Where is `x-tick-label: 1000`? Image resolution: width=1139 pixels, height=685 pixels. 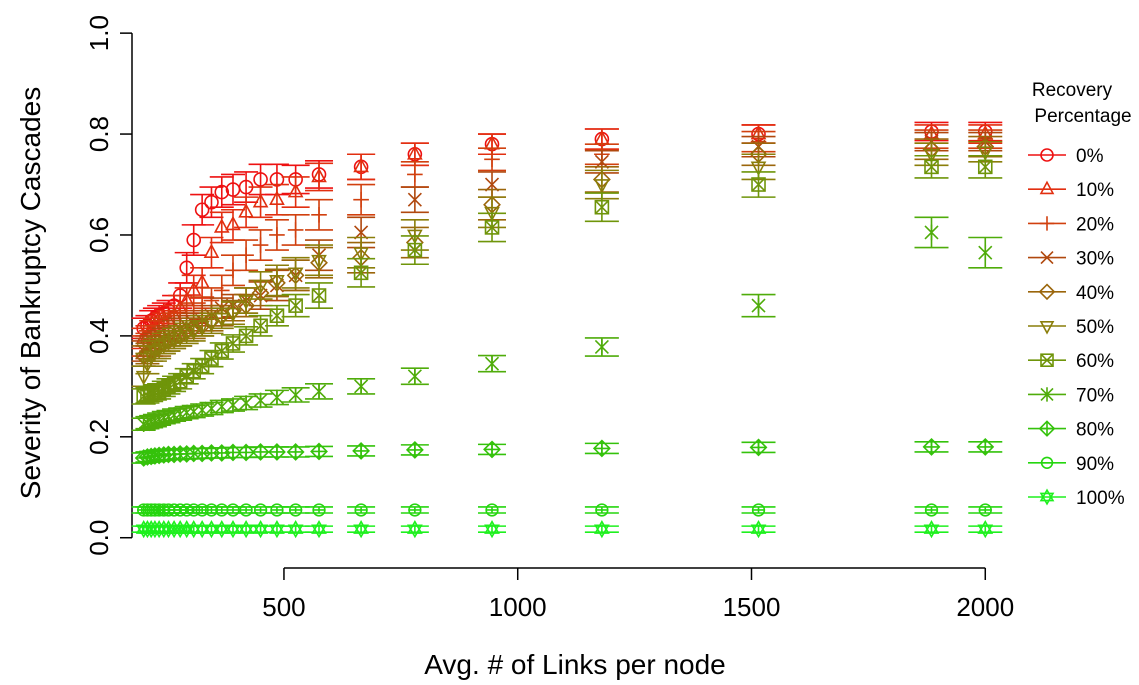 x-tick-label: 1000 is located at coordinates (518, 607).